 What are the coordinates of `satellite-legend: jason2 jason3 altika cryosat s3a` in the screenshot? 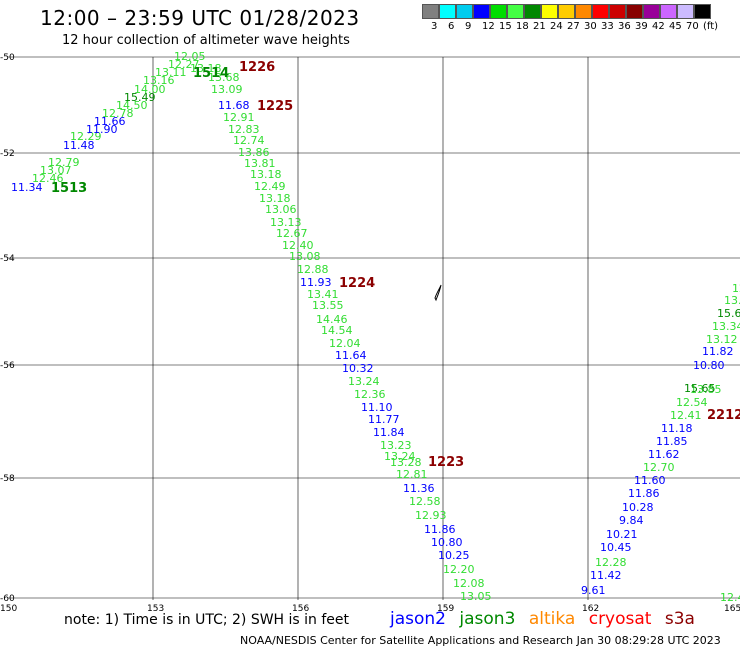 It's located at (546, 619).